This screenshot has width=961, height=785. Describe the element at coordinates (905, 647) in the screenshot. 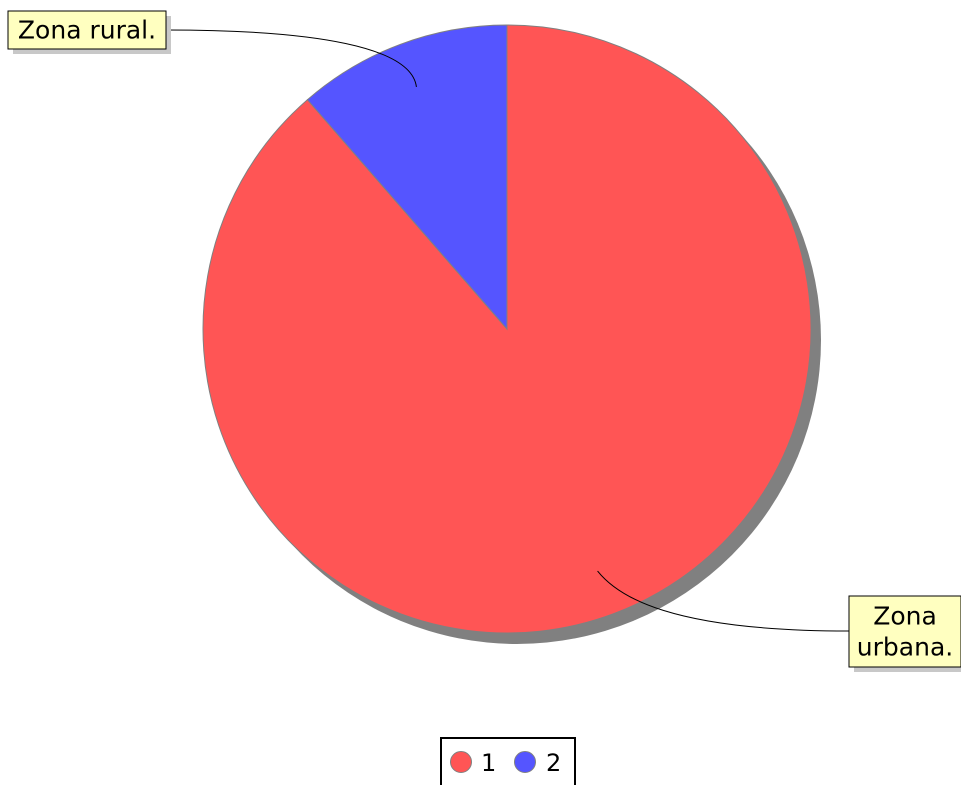

I see `slice-label-1-line-2: urbana.` at that location.